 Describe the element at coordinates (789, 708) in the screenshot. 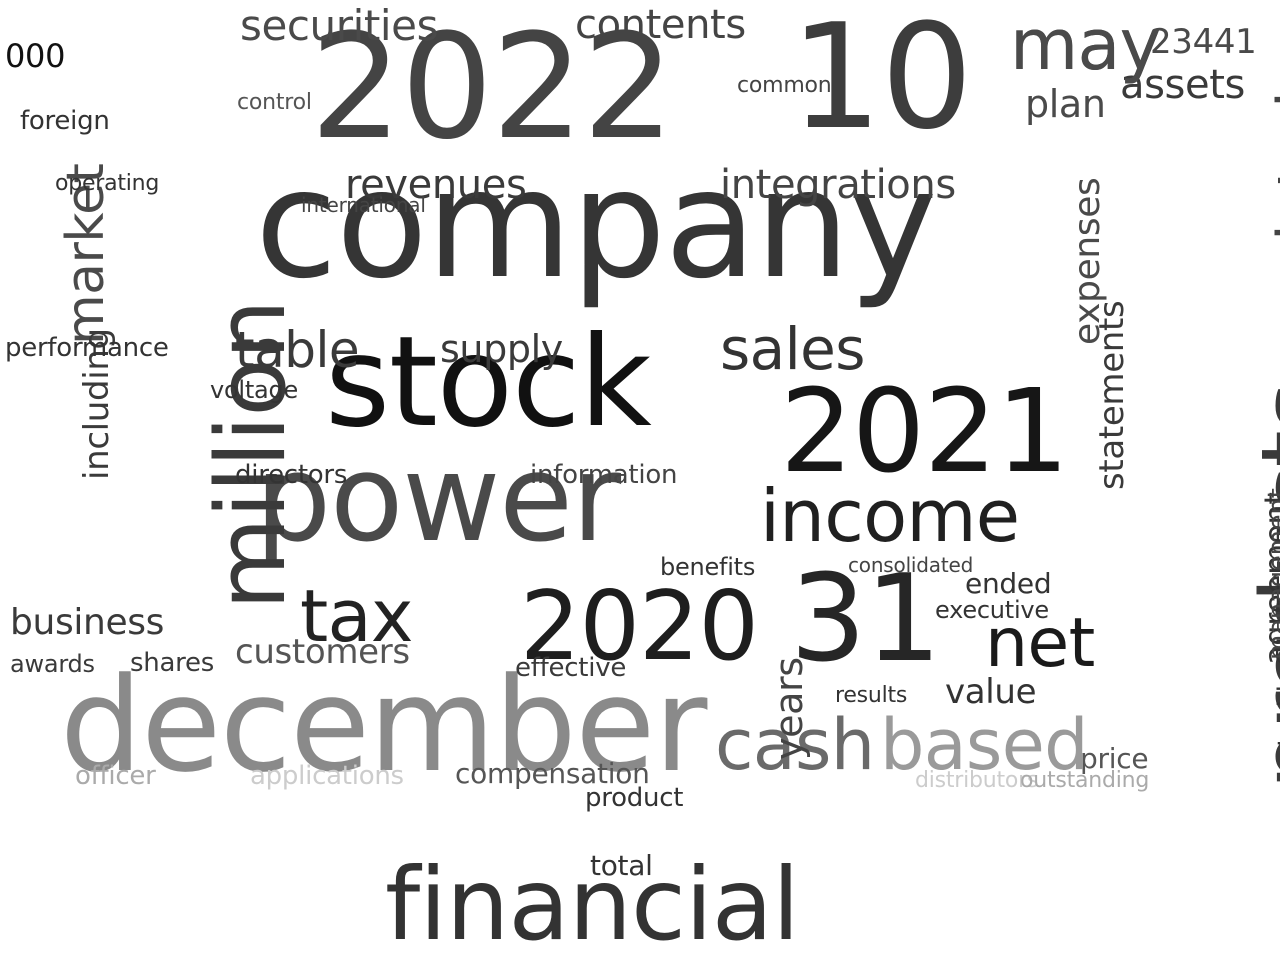

I see `word-39: years` at that location.